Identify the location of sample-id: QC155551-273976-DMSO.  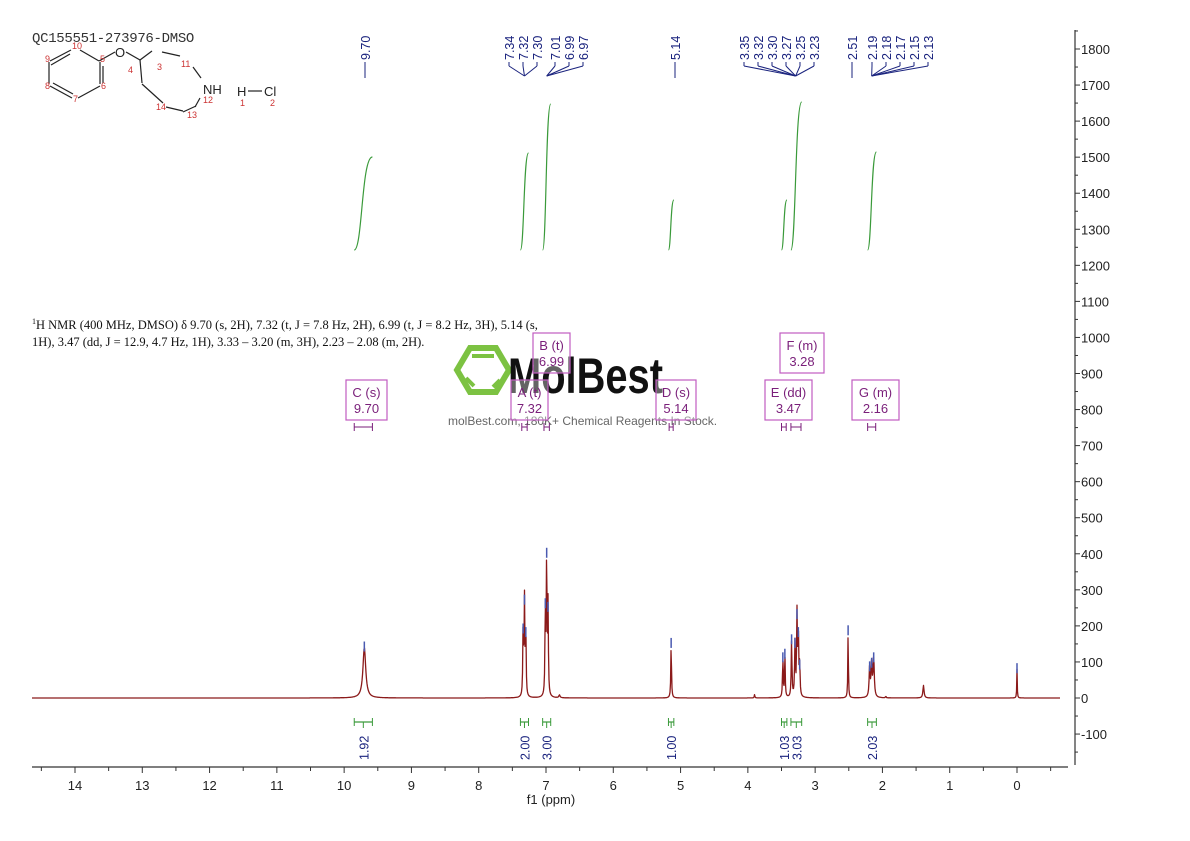
(113, 39).